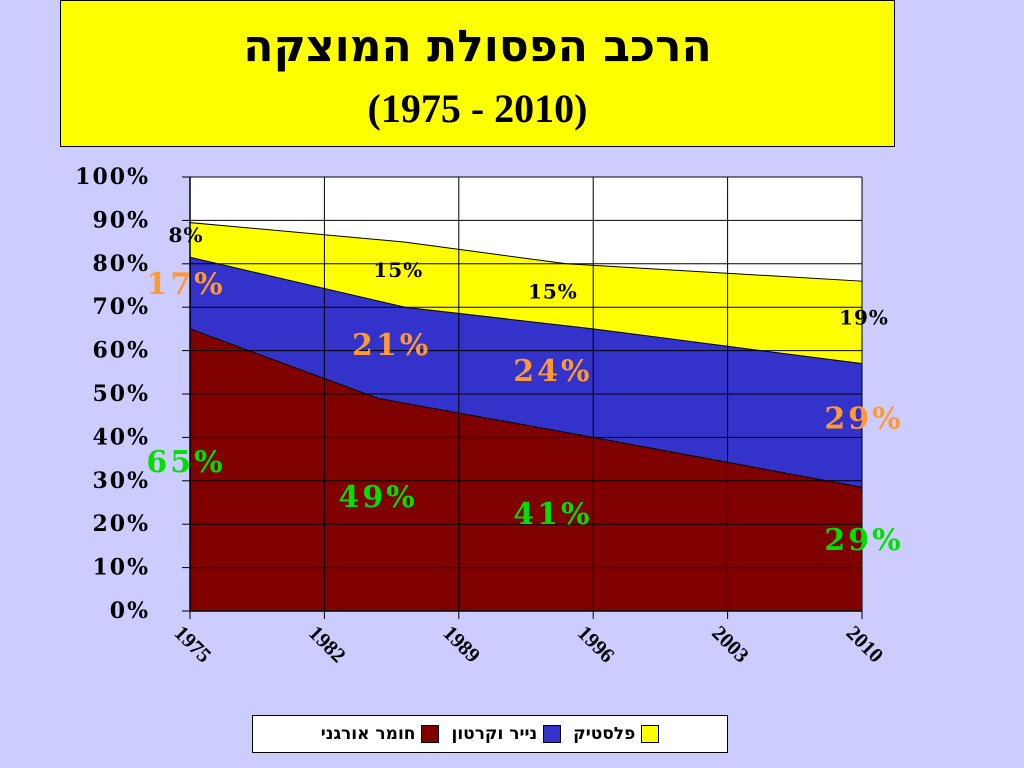 This screenshot has height=768, width=1024. Describe the element at coordinates (186, 235) in the screenshot. I see `data-label: 8%` at that location.